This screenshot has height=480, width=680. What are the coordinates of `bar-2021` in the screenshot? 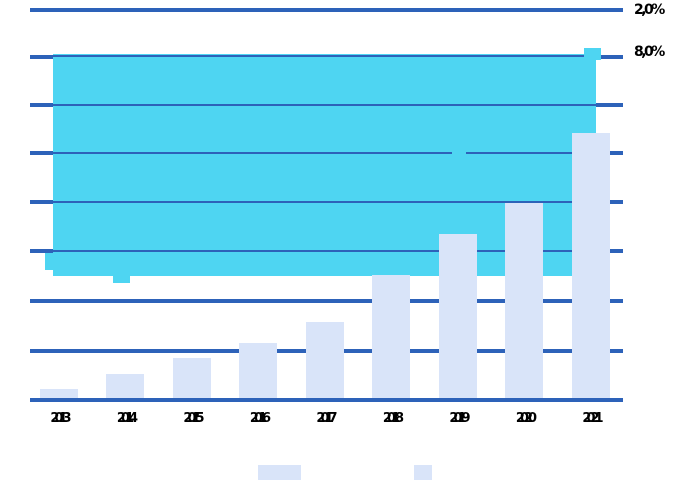 It's located at (590, 266).